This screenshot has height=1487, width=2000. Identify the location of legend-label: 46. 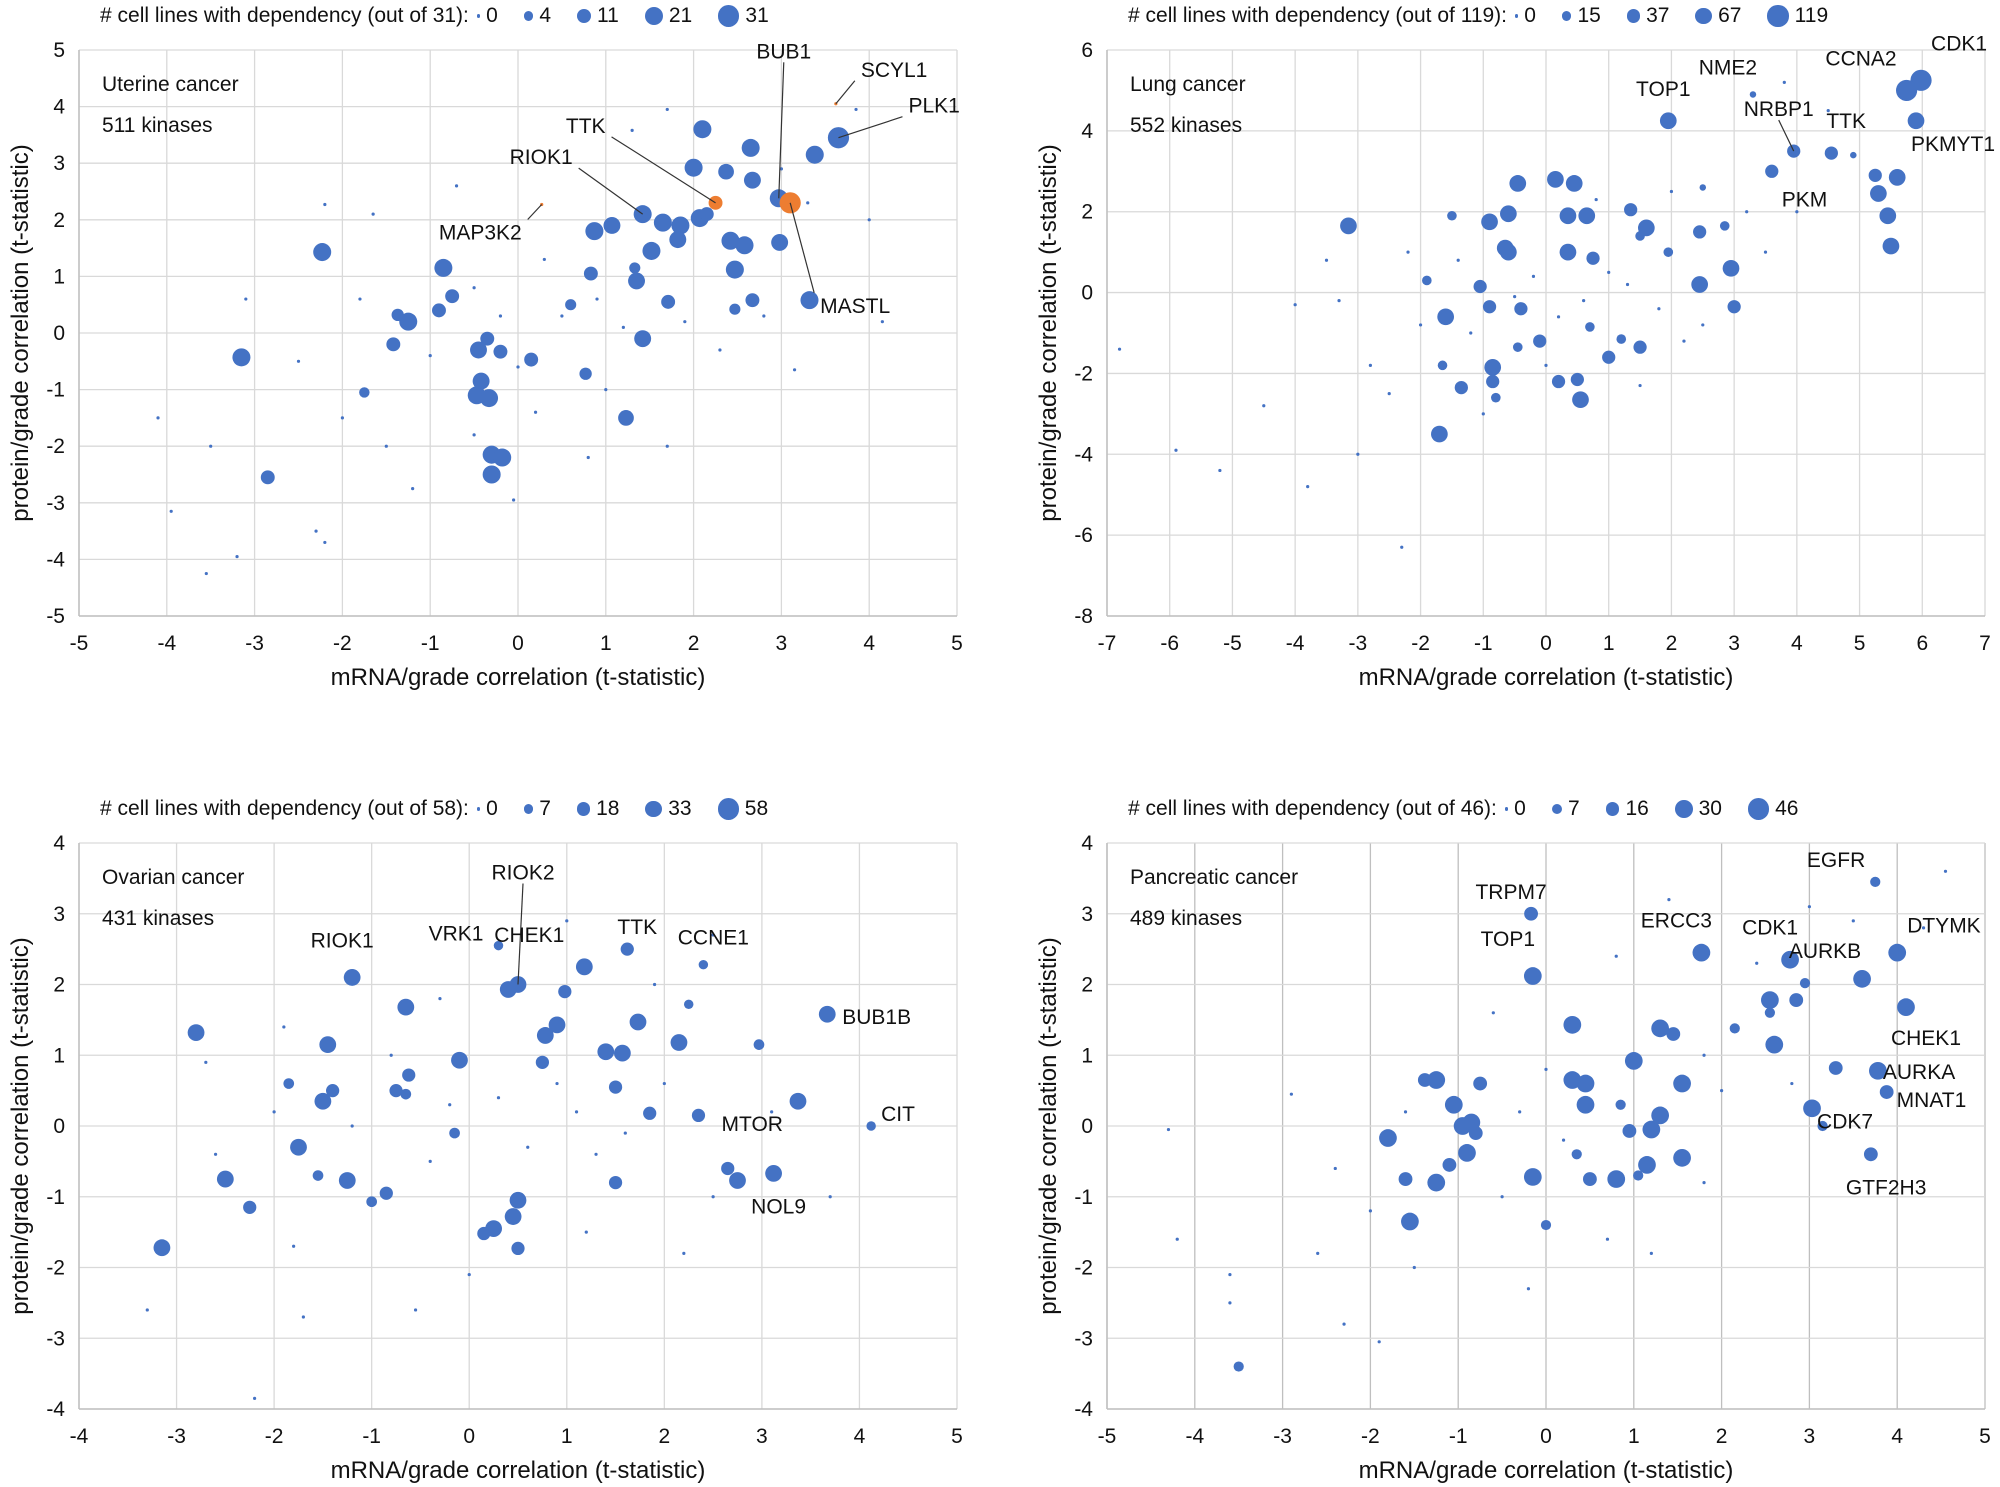
(1787, 808).